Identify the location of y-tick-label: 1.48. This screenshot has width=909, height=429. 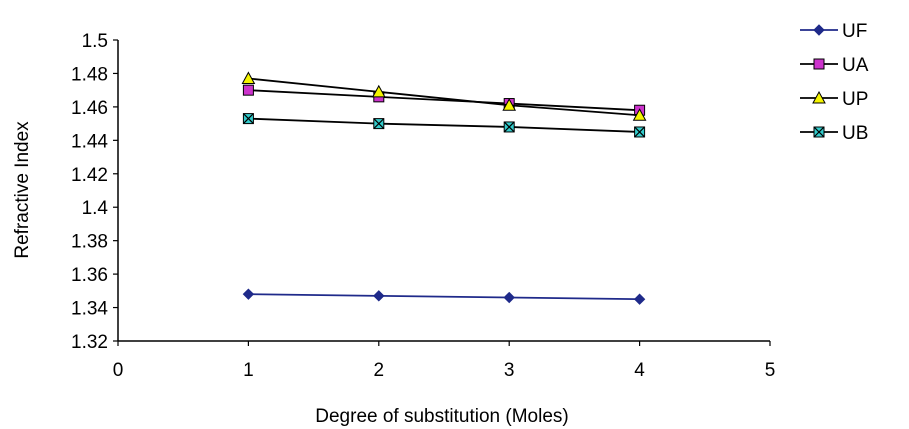
(89, 74).